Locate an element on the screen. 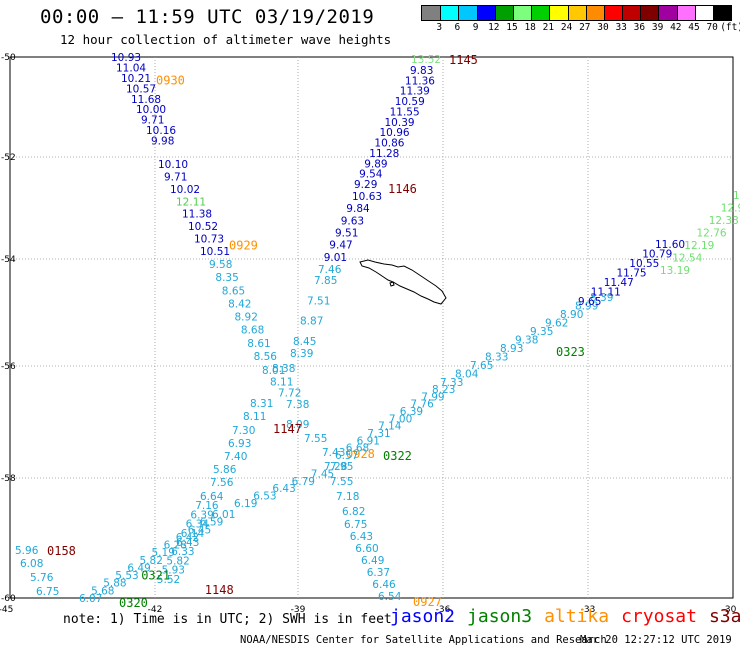  wave-height-reading: 7.95 is located at coordinates (341, 467).